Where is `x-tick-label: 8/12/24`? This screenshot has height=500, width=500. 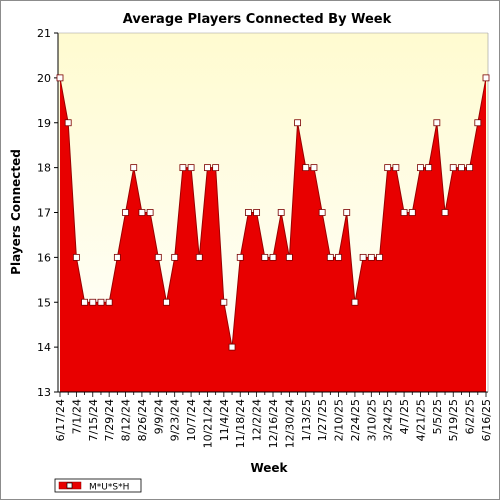 x-tick-label: 8/12/24 is located at coordinates (126, 420).